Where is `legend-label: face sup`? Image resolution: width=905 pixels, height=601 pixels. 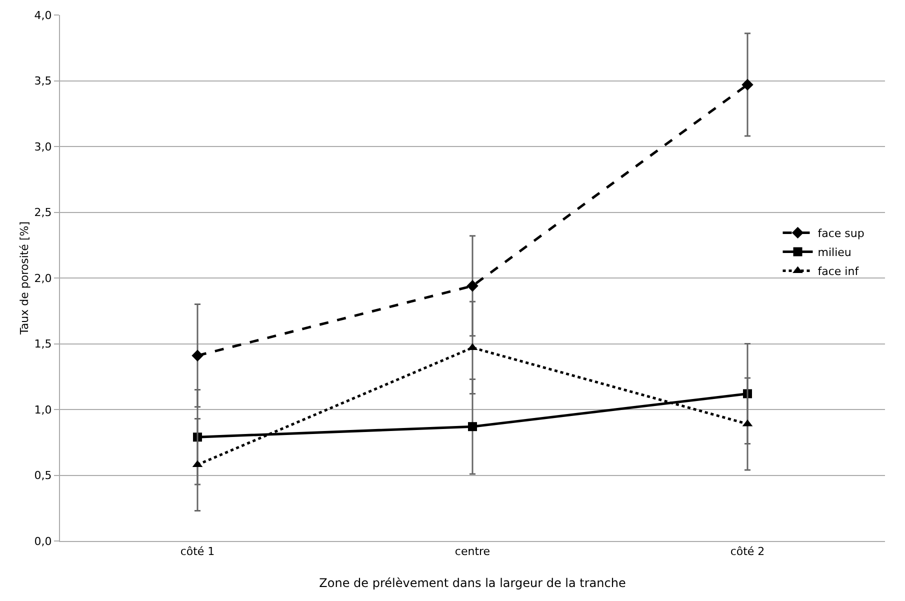 legend-label: face sup is located at coordinates (841, 233).